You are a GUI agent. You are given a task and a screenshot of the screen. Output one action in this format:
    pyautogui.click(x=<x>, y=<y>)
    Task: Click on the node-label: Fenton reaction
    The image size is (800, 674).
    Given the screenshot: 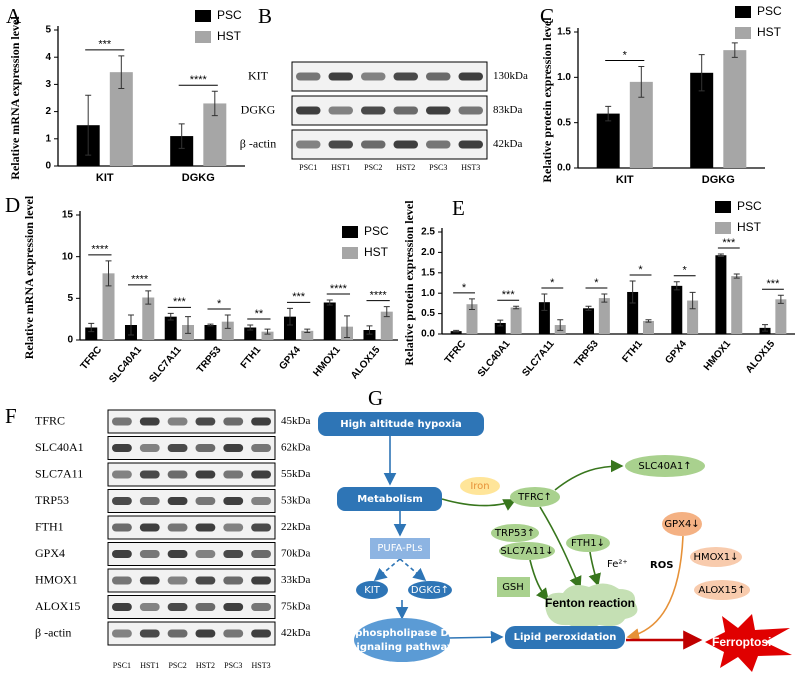 What is the action you would take?
    pyautogui.click(x=590, y=603)
    